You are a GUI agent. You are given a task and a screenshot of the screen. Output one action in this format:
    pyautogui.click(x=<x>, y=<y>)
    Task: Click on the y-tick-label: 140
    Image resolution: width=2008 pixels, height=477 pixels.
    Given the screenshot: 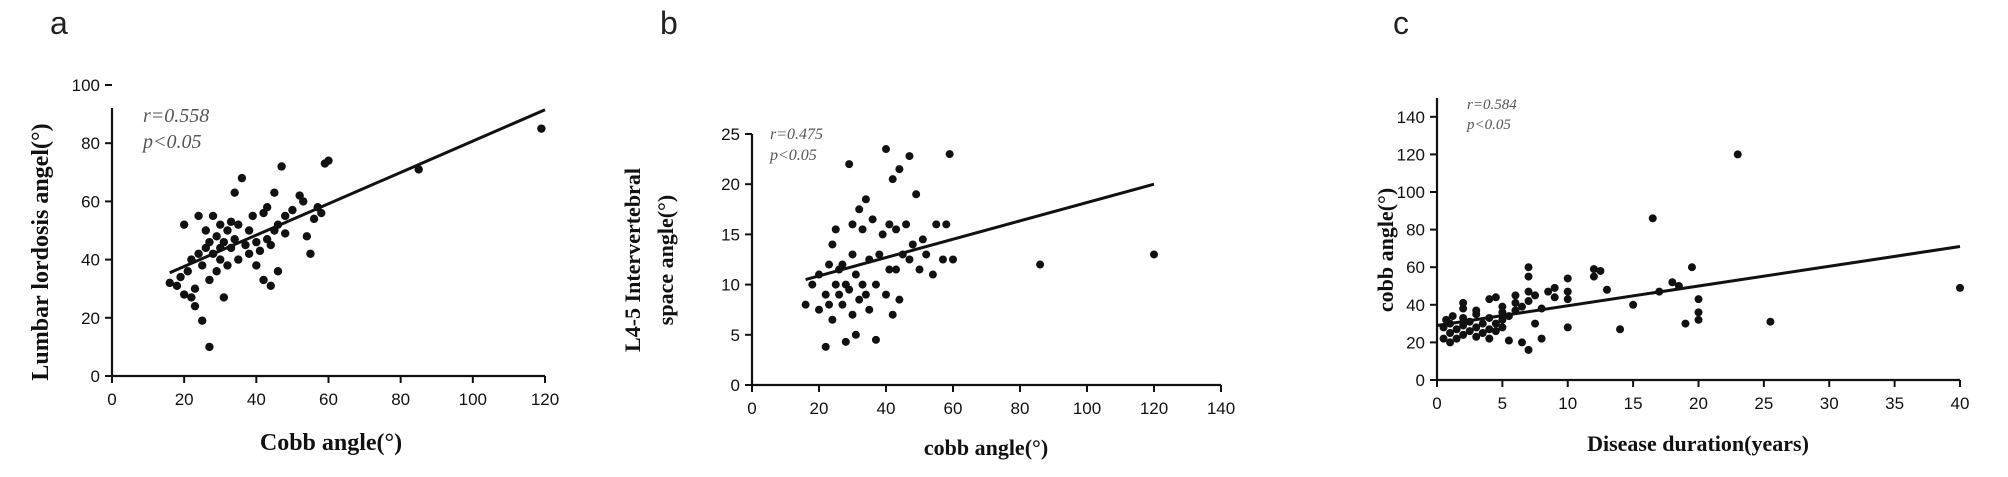 What is the action you would take?
    pyautogui.click(x=1411, y=117)
    